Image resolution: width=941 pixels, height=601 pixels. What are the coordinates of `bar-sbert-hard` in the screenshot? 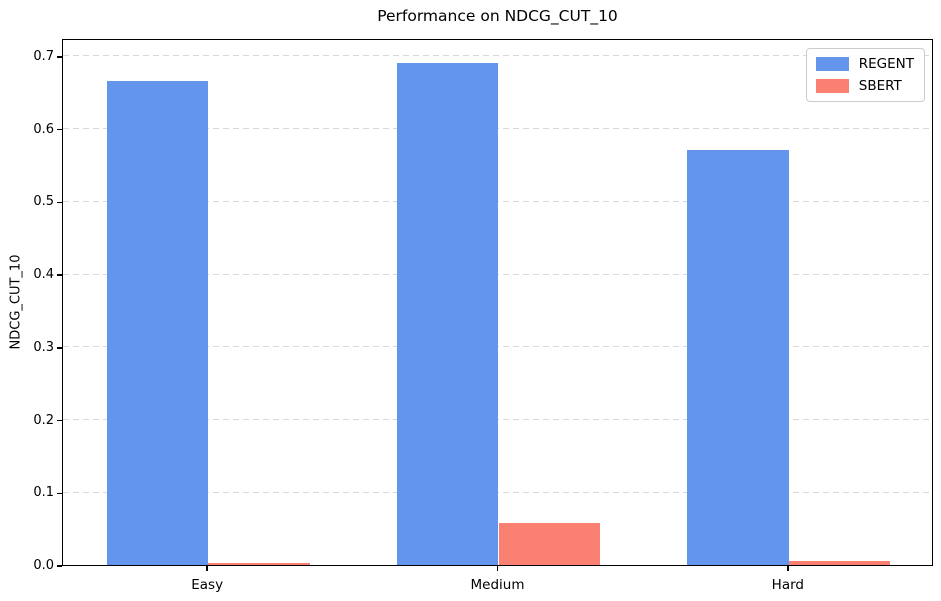 It's located at (839, 563).